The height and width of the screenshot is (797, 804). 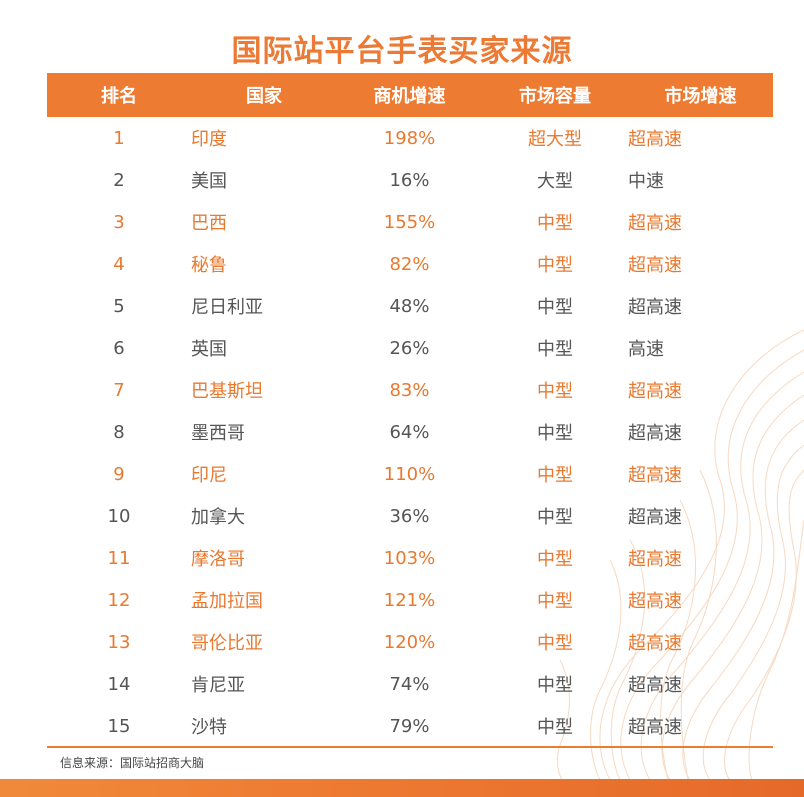 What do you see at coordinates (227, 391) in the screenshot?
I see `country-cell: 巴基斯坦` at bounding box center [227, 391].